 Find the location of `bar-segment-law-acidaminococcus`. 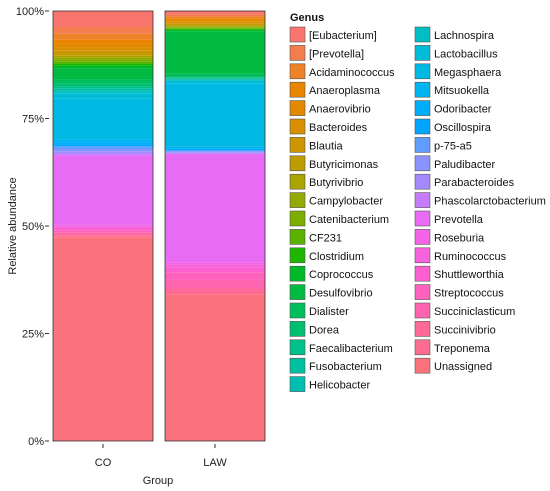

bar-segment-law-acidaminococcus is located at coordinates (215, 17).